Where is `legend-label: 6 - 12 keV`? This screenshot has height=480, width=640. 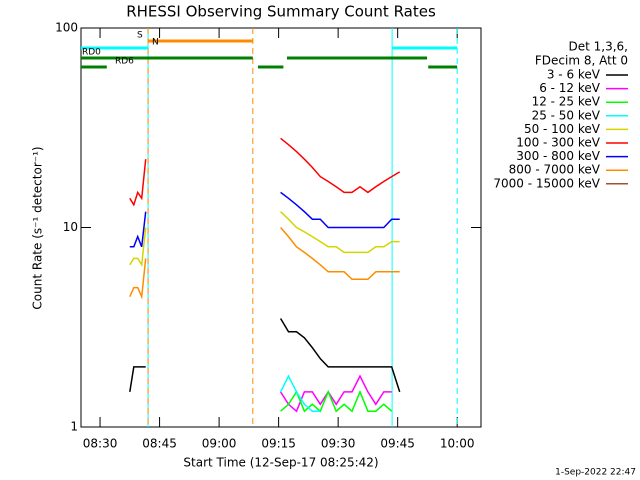 legend-label: 6 - 12 keV is located at coordinates (570, 88).